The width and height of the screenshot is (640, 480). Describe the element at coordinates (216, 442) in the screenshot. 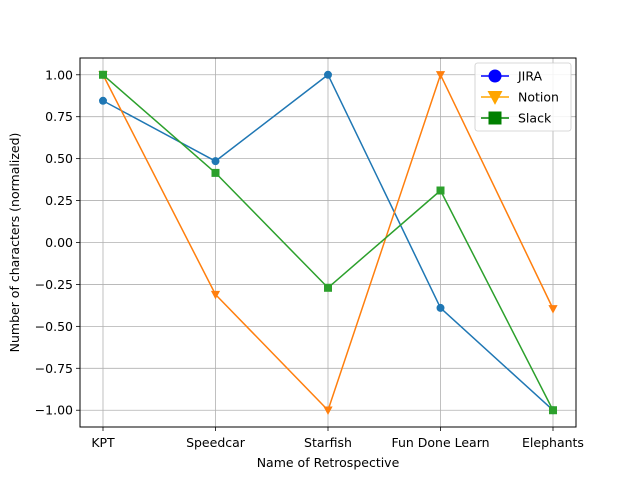

I see `x-tick-label: Speedcar` at that location.